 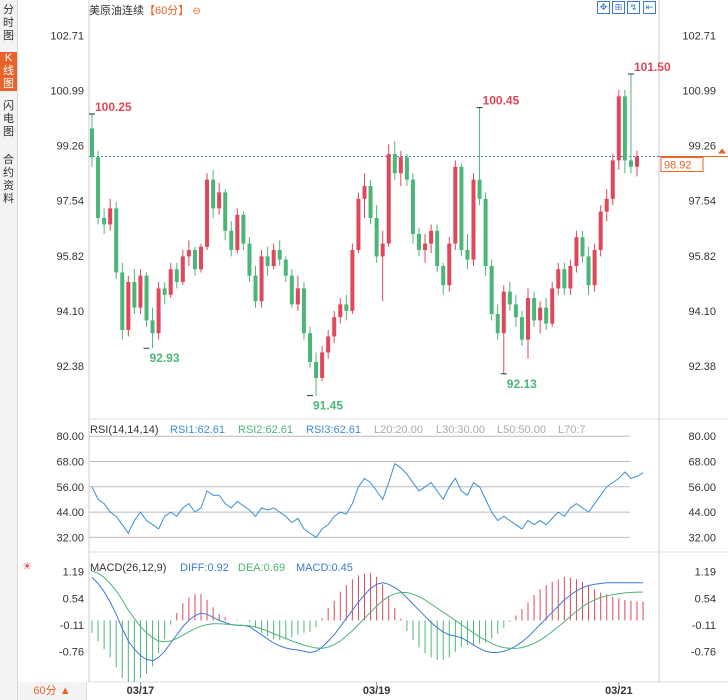 What do you see at coordinates (167, 11) in the screenshot?
I see `period-label: 【60分】` at bounding box center [167, 11].